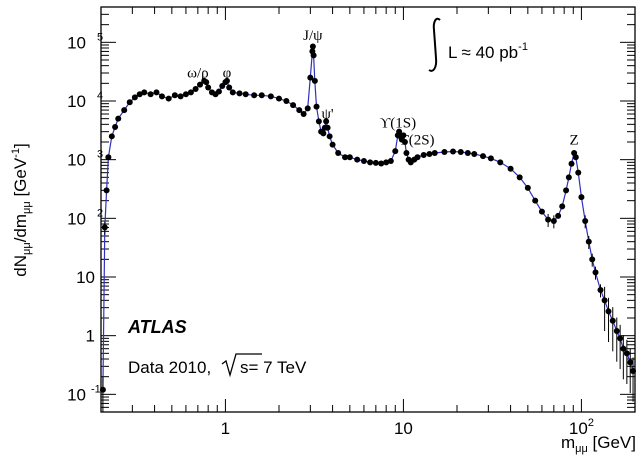  Describe the element at coordinates (90, 336) in the screenshot. I see `y-tick-label: 1` at that location.